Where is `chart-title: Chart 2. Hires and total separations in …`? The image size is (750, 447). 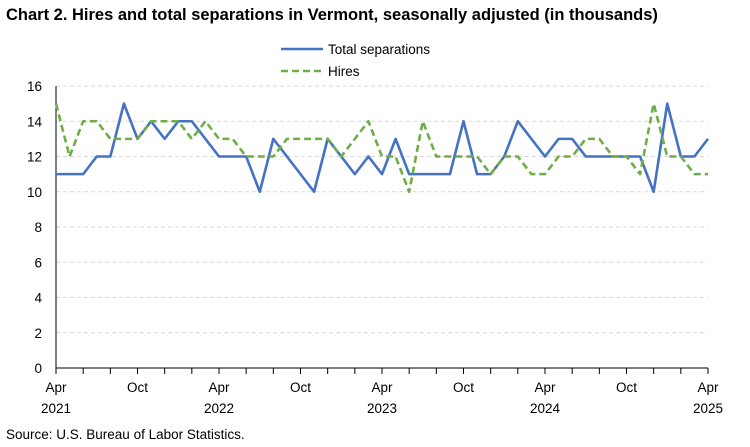
chart-title: Chart 2. Hires and total separations in … is located at coordinates (332, 15).